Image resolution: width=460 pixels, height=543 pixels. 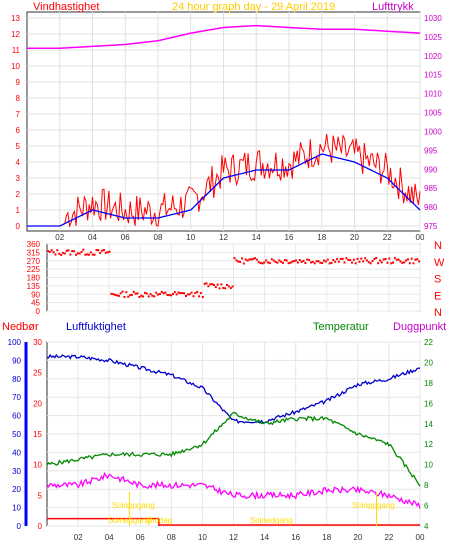 What do you see at coordinates (37, 373) in the screenshot?
I see `rain-tick-label: 25` at bounding box center [37, 373].